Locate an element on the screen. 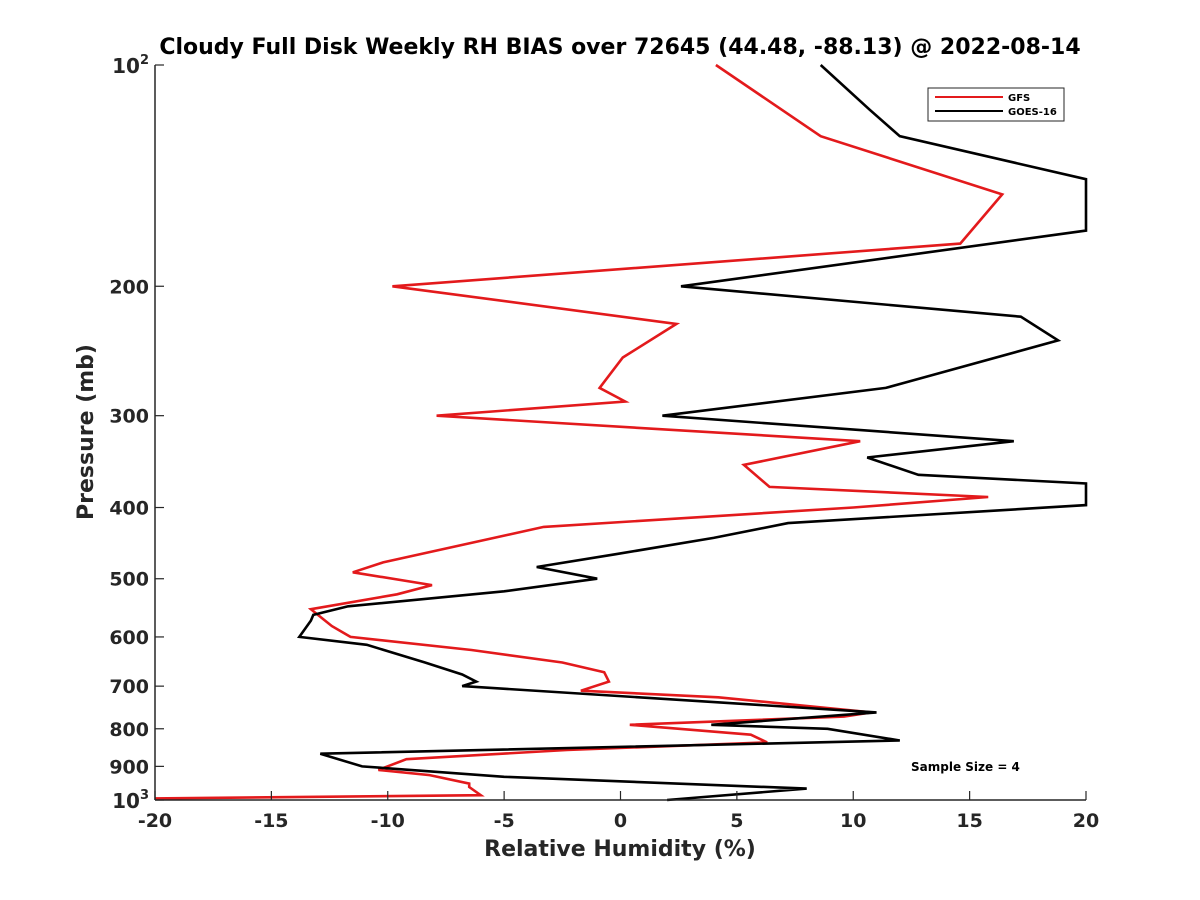  x-tick-label: -10 is located at coordinates (388, 821).